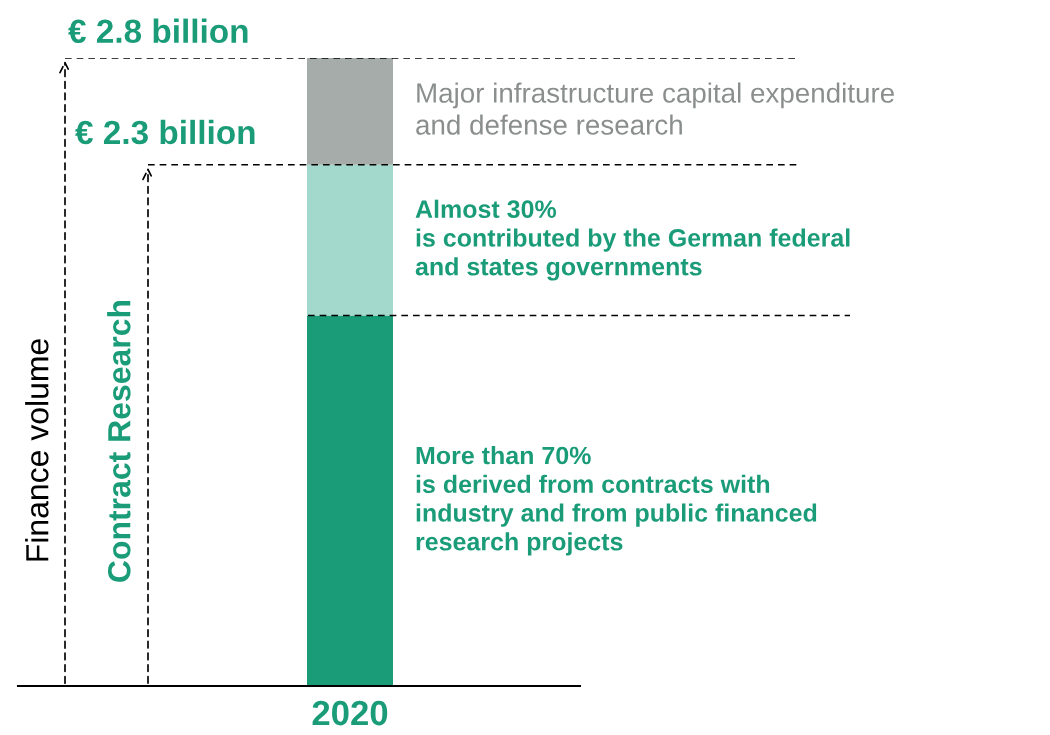 The width and height of the screenshot is (1050, 735). I want to click on series-label: Almost 30% is contributed by the German federal and states governments, so click(632, 240).